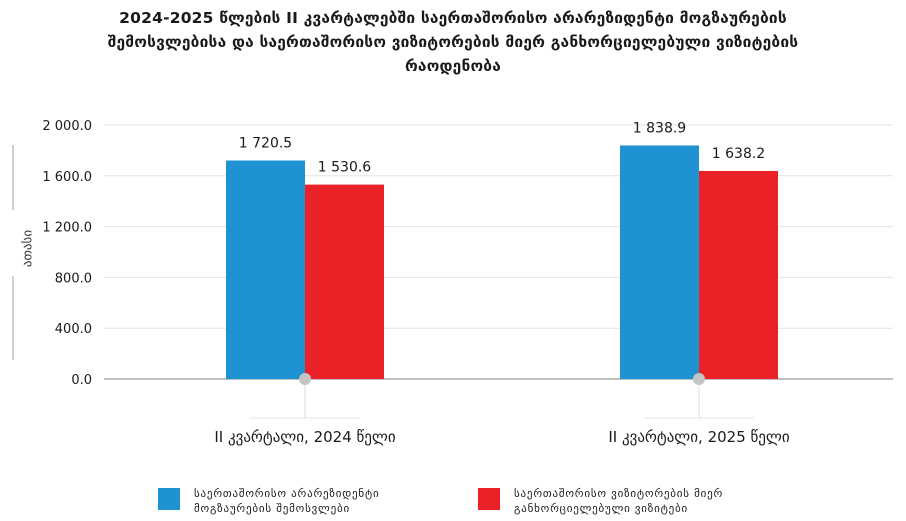  I want to click on y-axis-decoration-bottom, so click(13, 318).